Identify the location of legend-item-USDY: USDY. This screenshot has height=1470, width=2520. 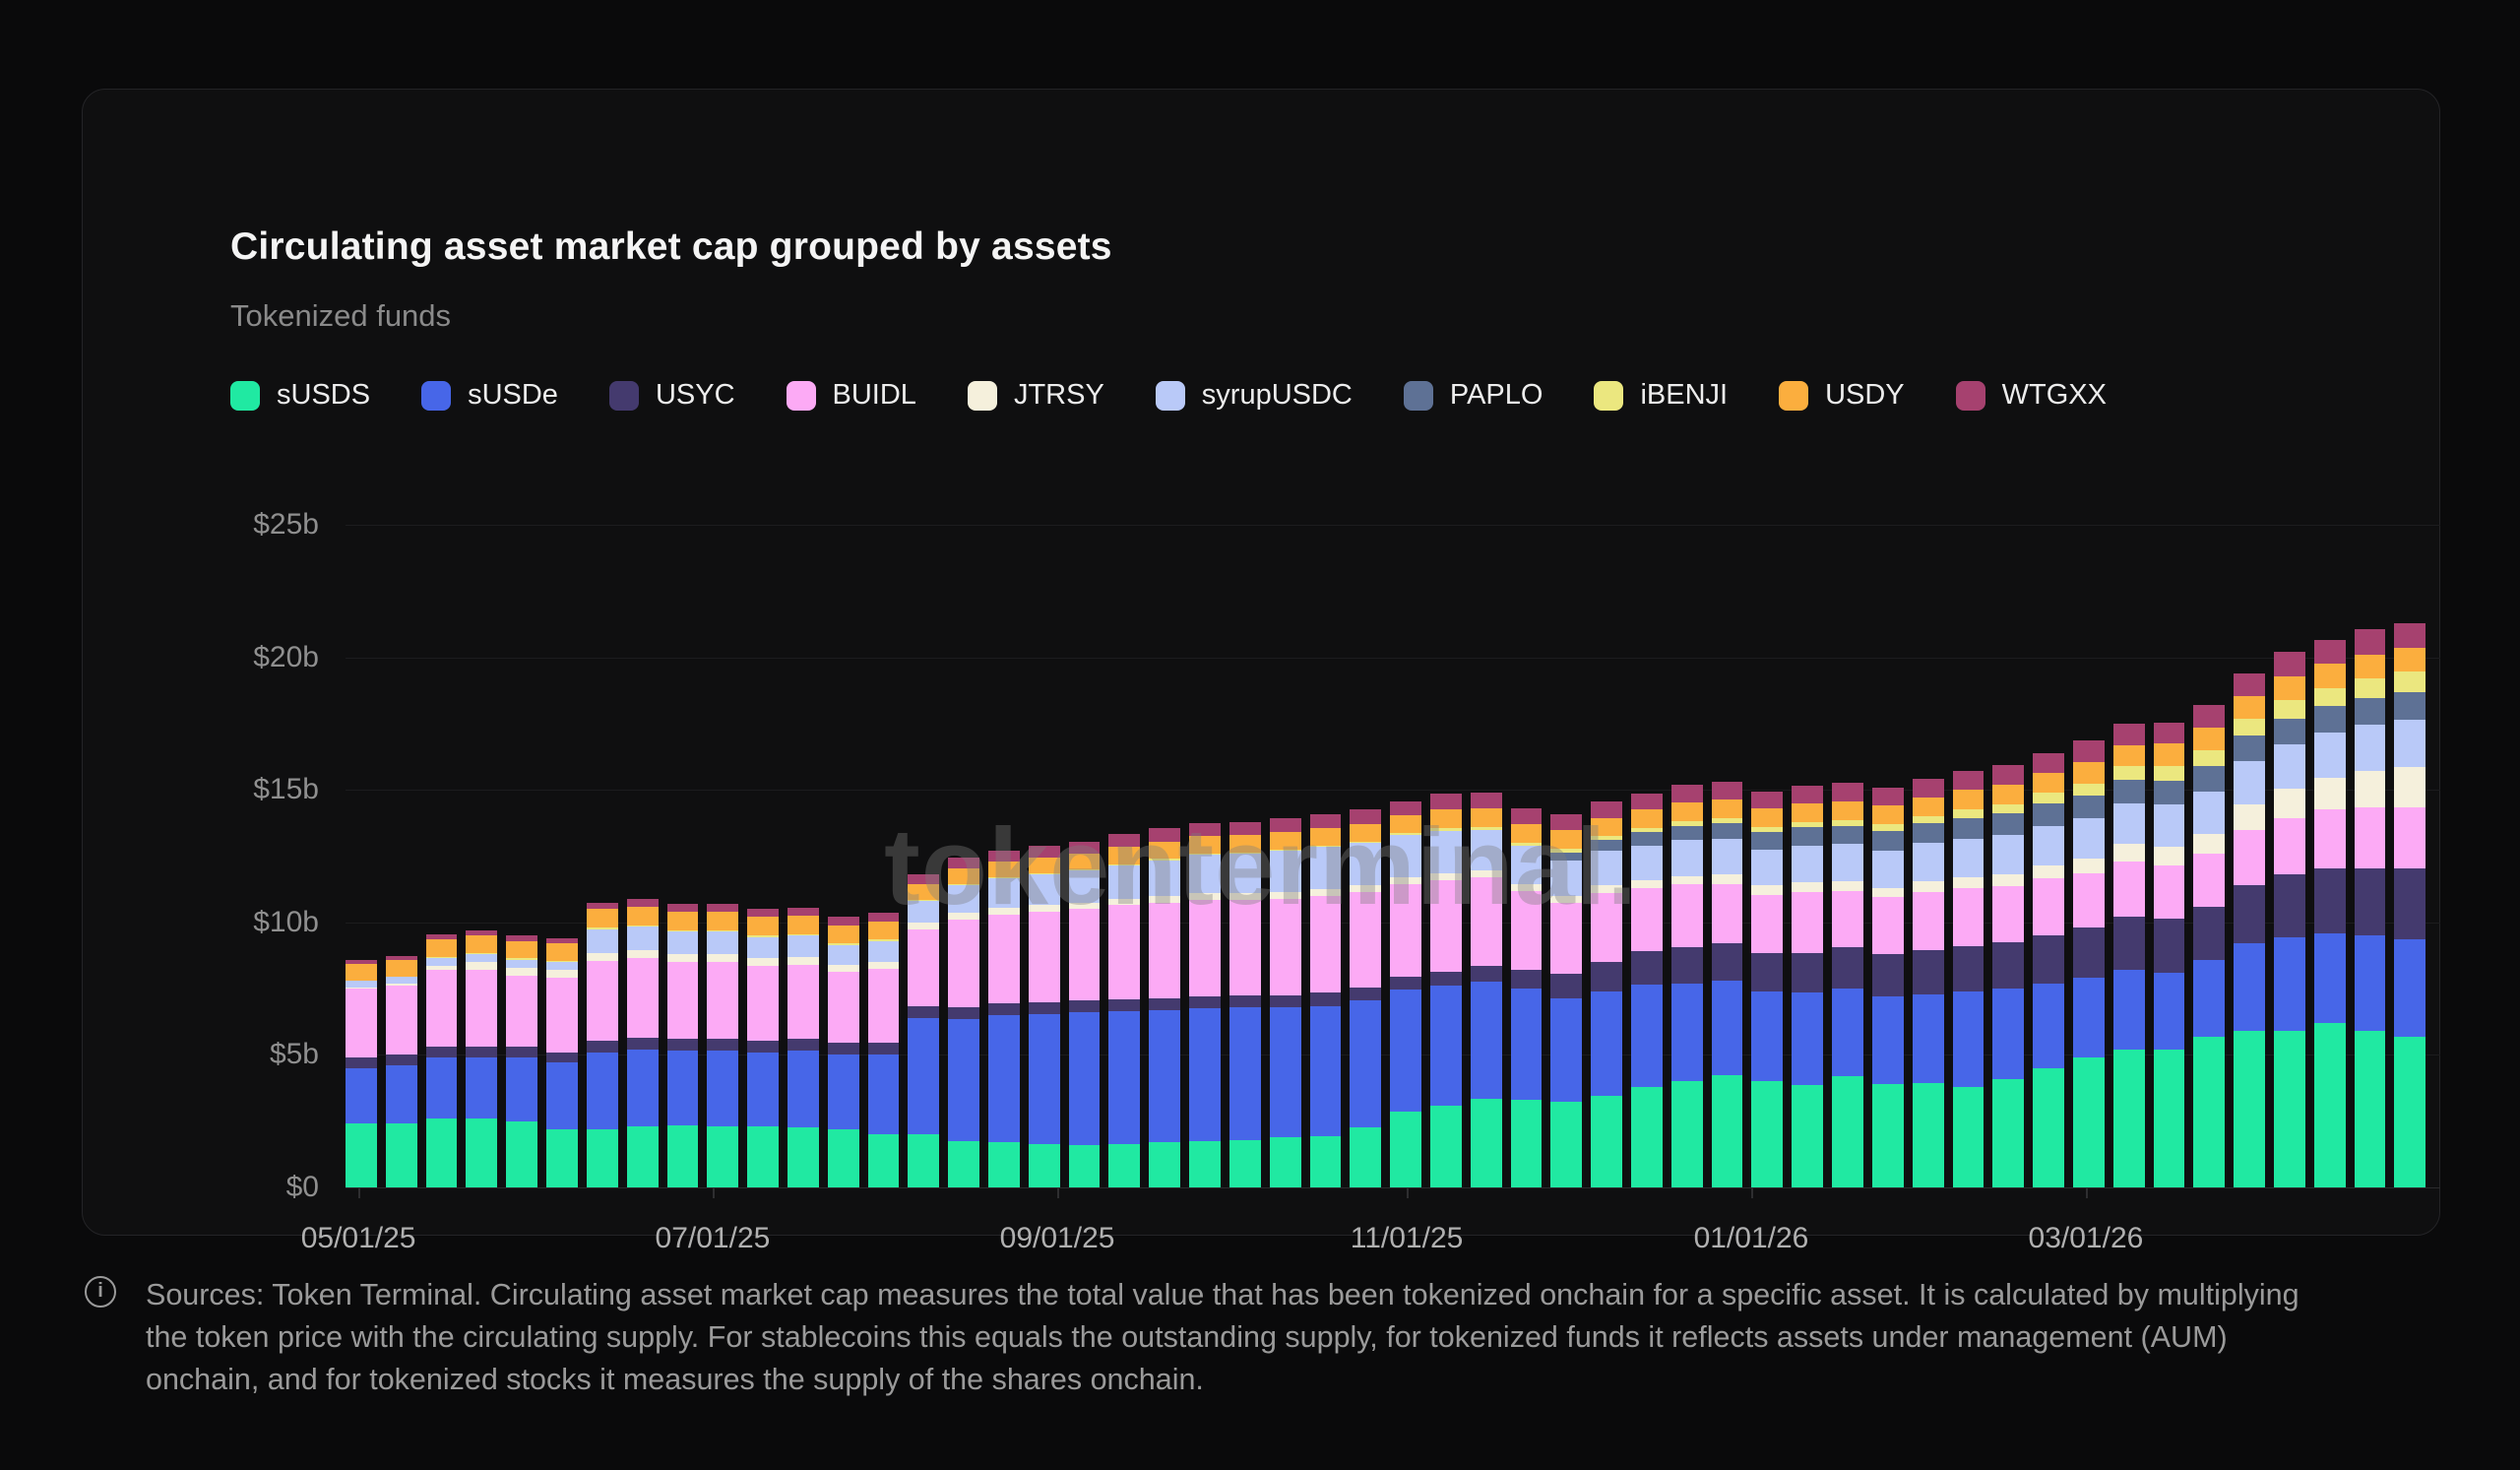
(1842, 395).